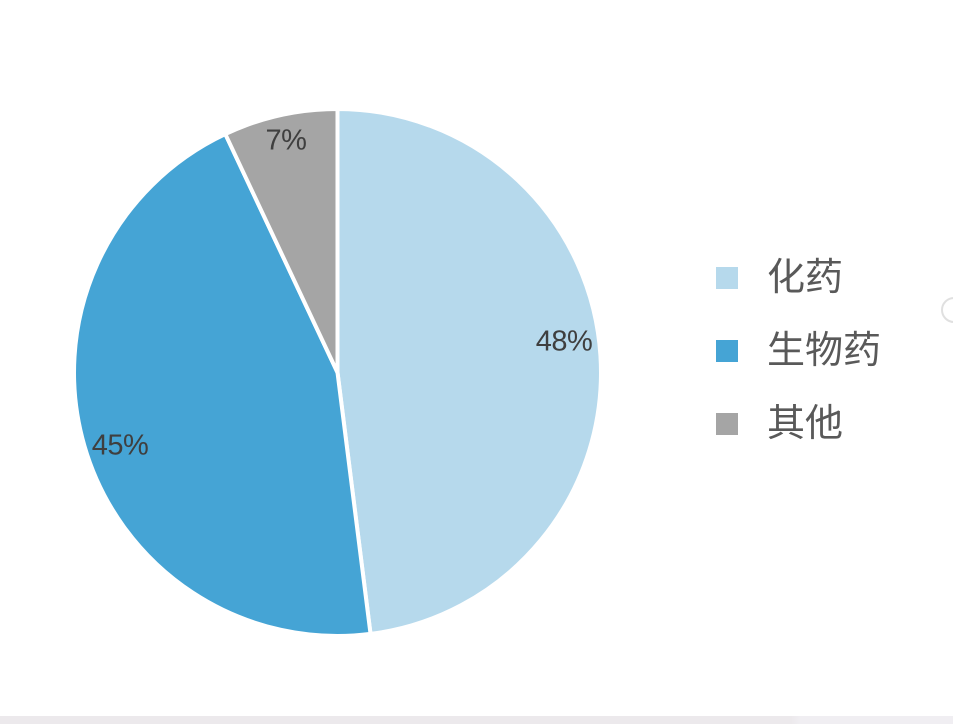 The height and width of the screenshot is (724, 953). I want to click on legend: 化药 生物药 其他, so click(798, 350).